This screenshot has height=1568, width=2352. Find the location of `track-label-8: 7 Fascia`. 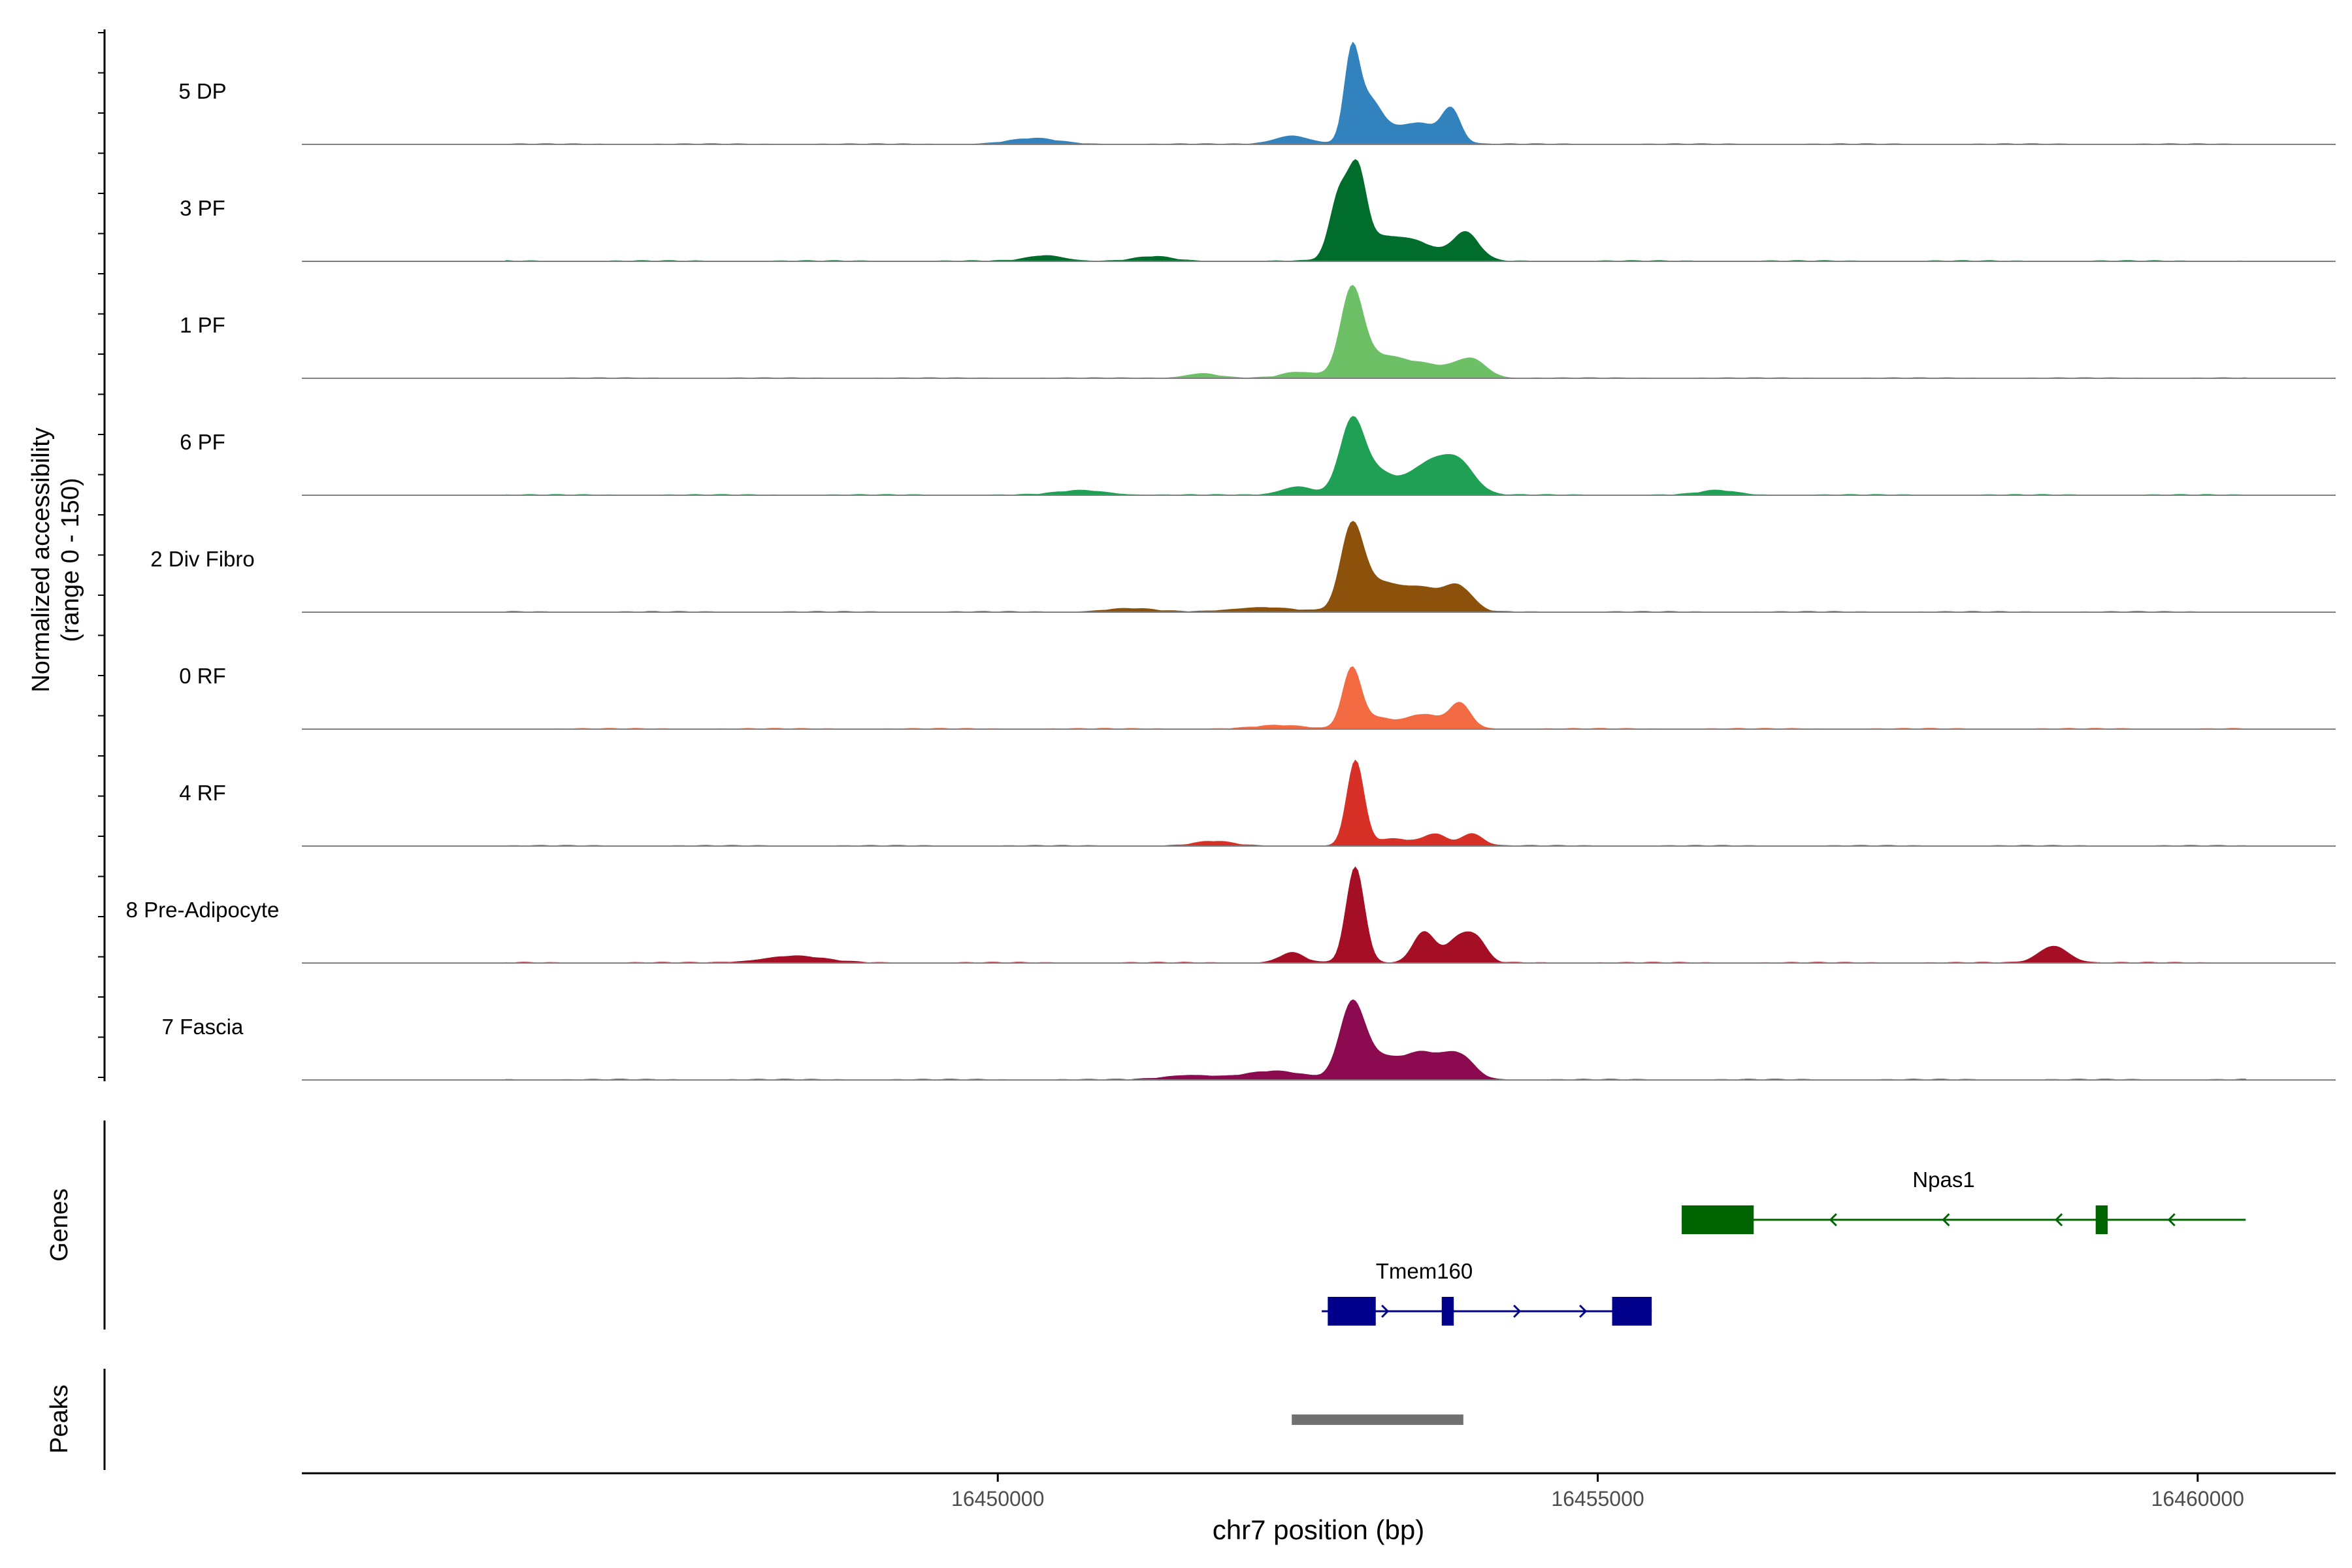

track-label-8: 7 Fascia is located at coordinates (203, 1027).